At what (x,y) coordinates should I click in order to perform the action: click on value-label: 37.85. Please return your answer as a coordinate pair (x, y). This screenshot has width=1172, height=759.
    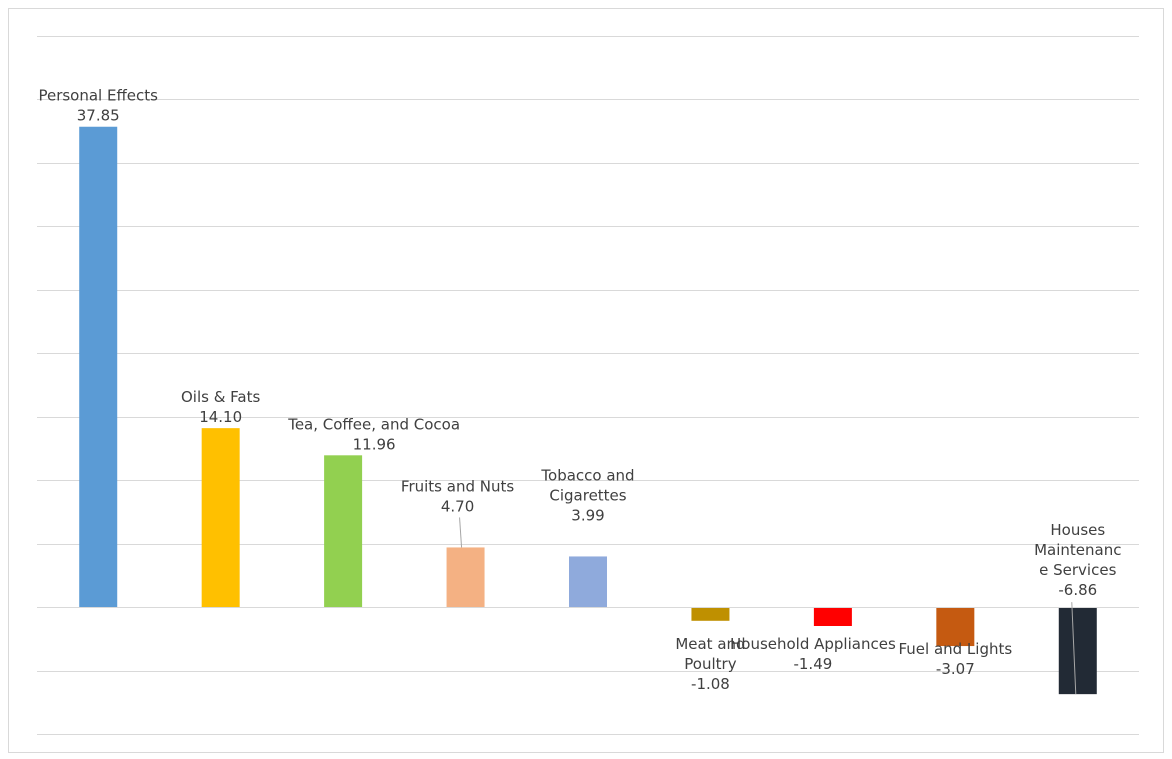
    Looking at the image, I should click on (98, 116).